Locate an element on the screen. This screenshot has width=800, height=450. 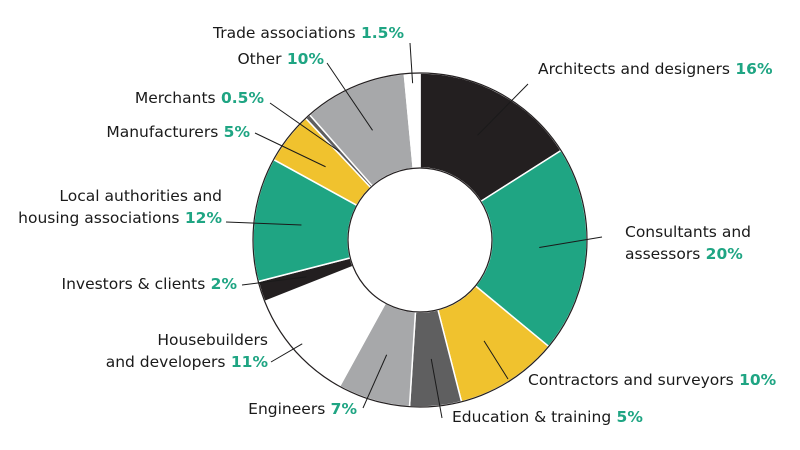
leader-line-engineers is located at coordinates (375, 381).